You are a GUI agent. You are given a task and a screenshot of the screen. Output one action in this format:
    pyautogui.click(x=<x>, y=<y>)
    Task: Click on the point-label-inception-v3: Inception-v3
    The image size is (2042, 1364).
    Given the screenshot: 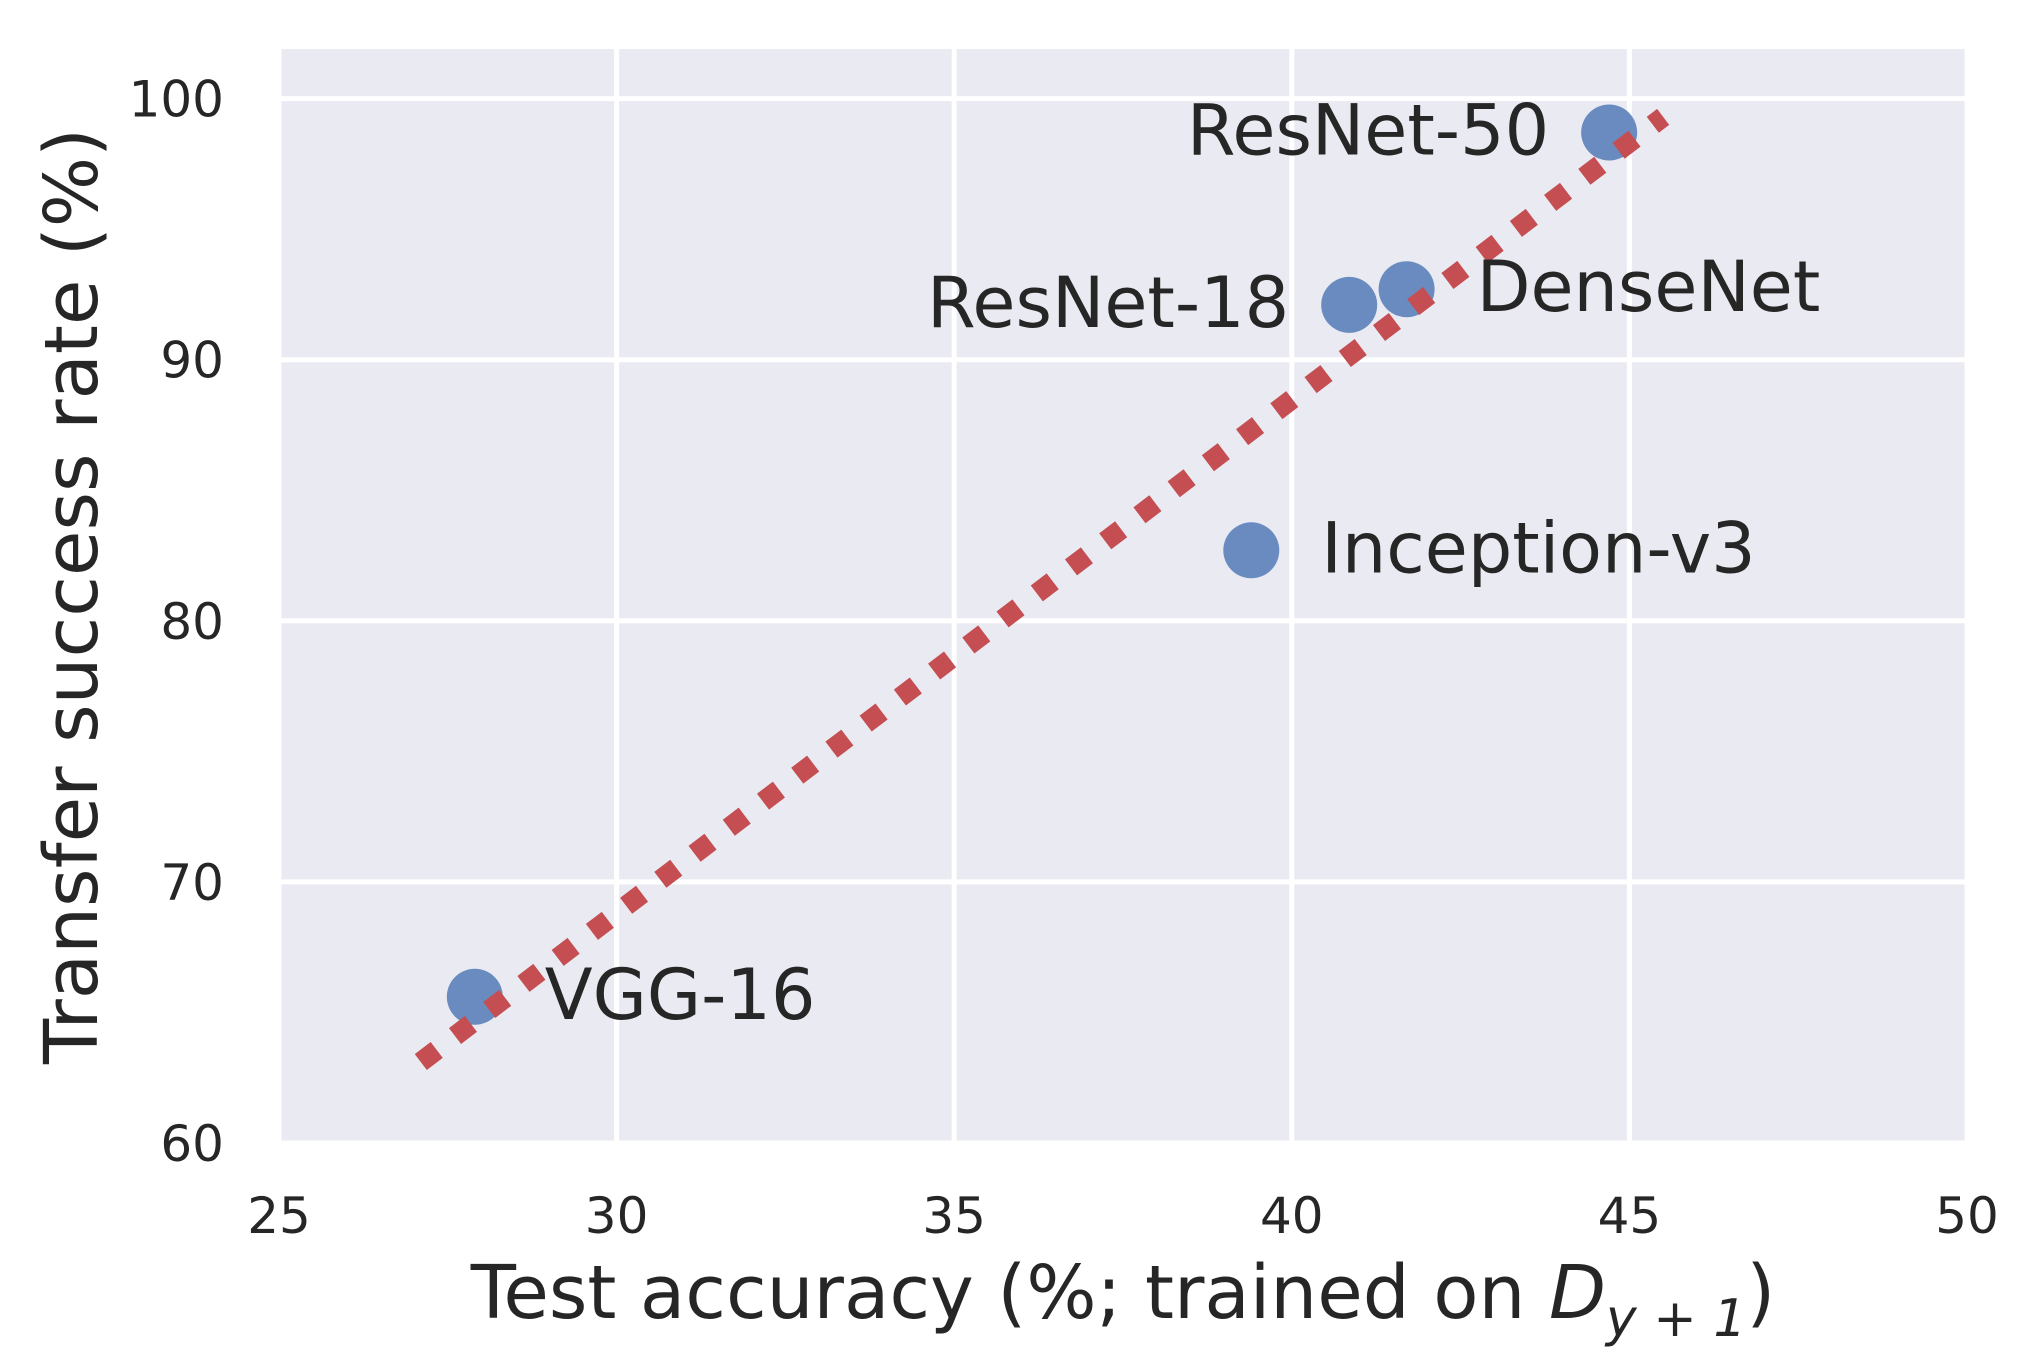 What is the action you would take?
    pyautogui.click(x=1538, y=548)
    